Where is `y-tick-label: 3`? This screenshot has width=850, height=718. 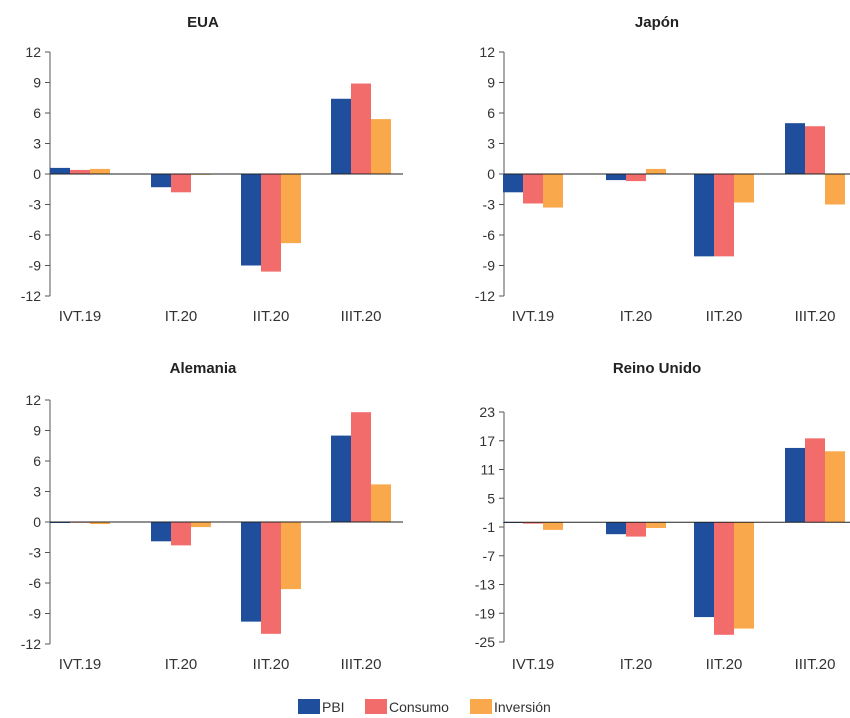
y-tick-label: 3 is located at coordinates (37, 492).